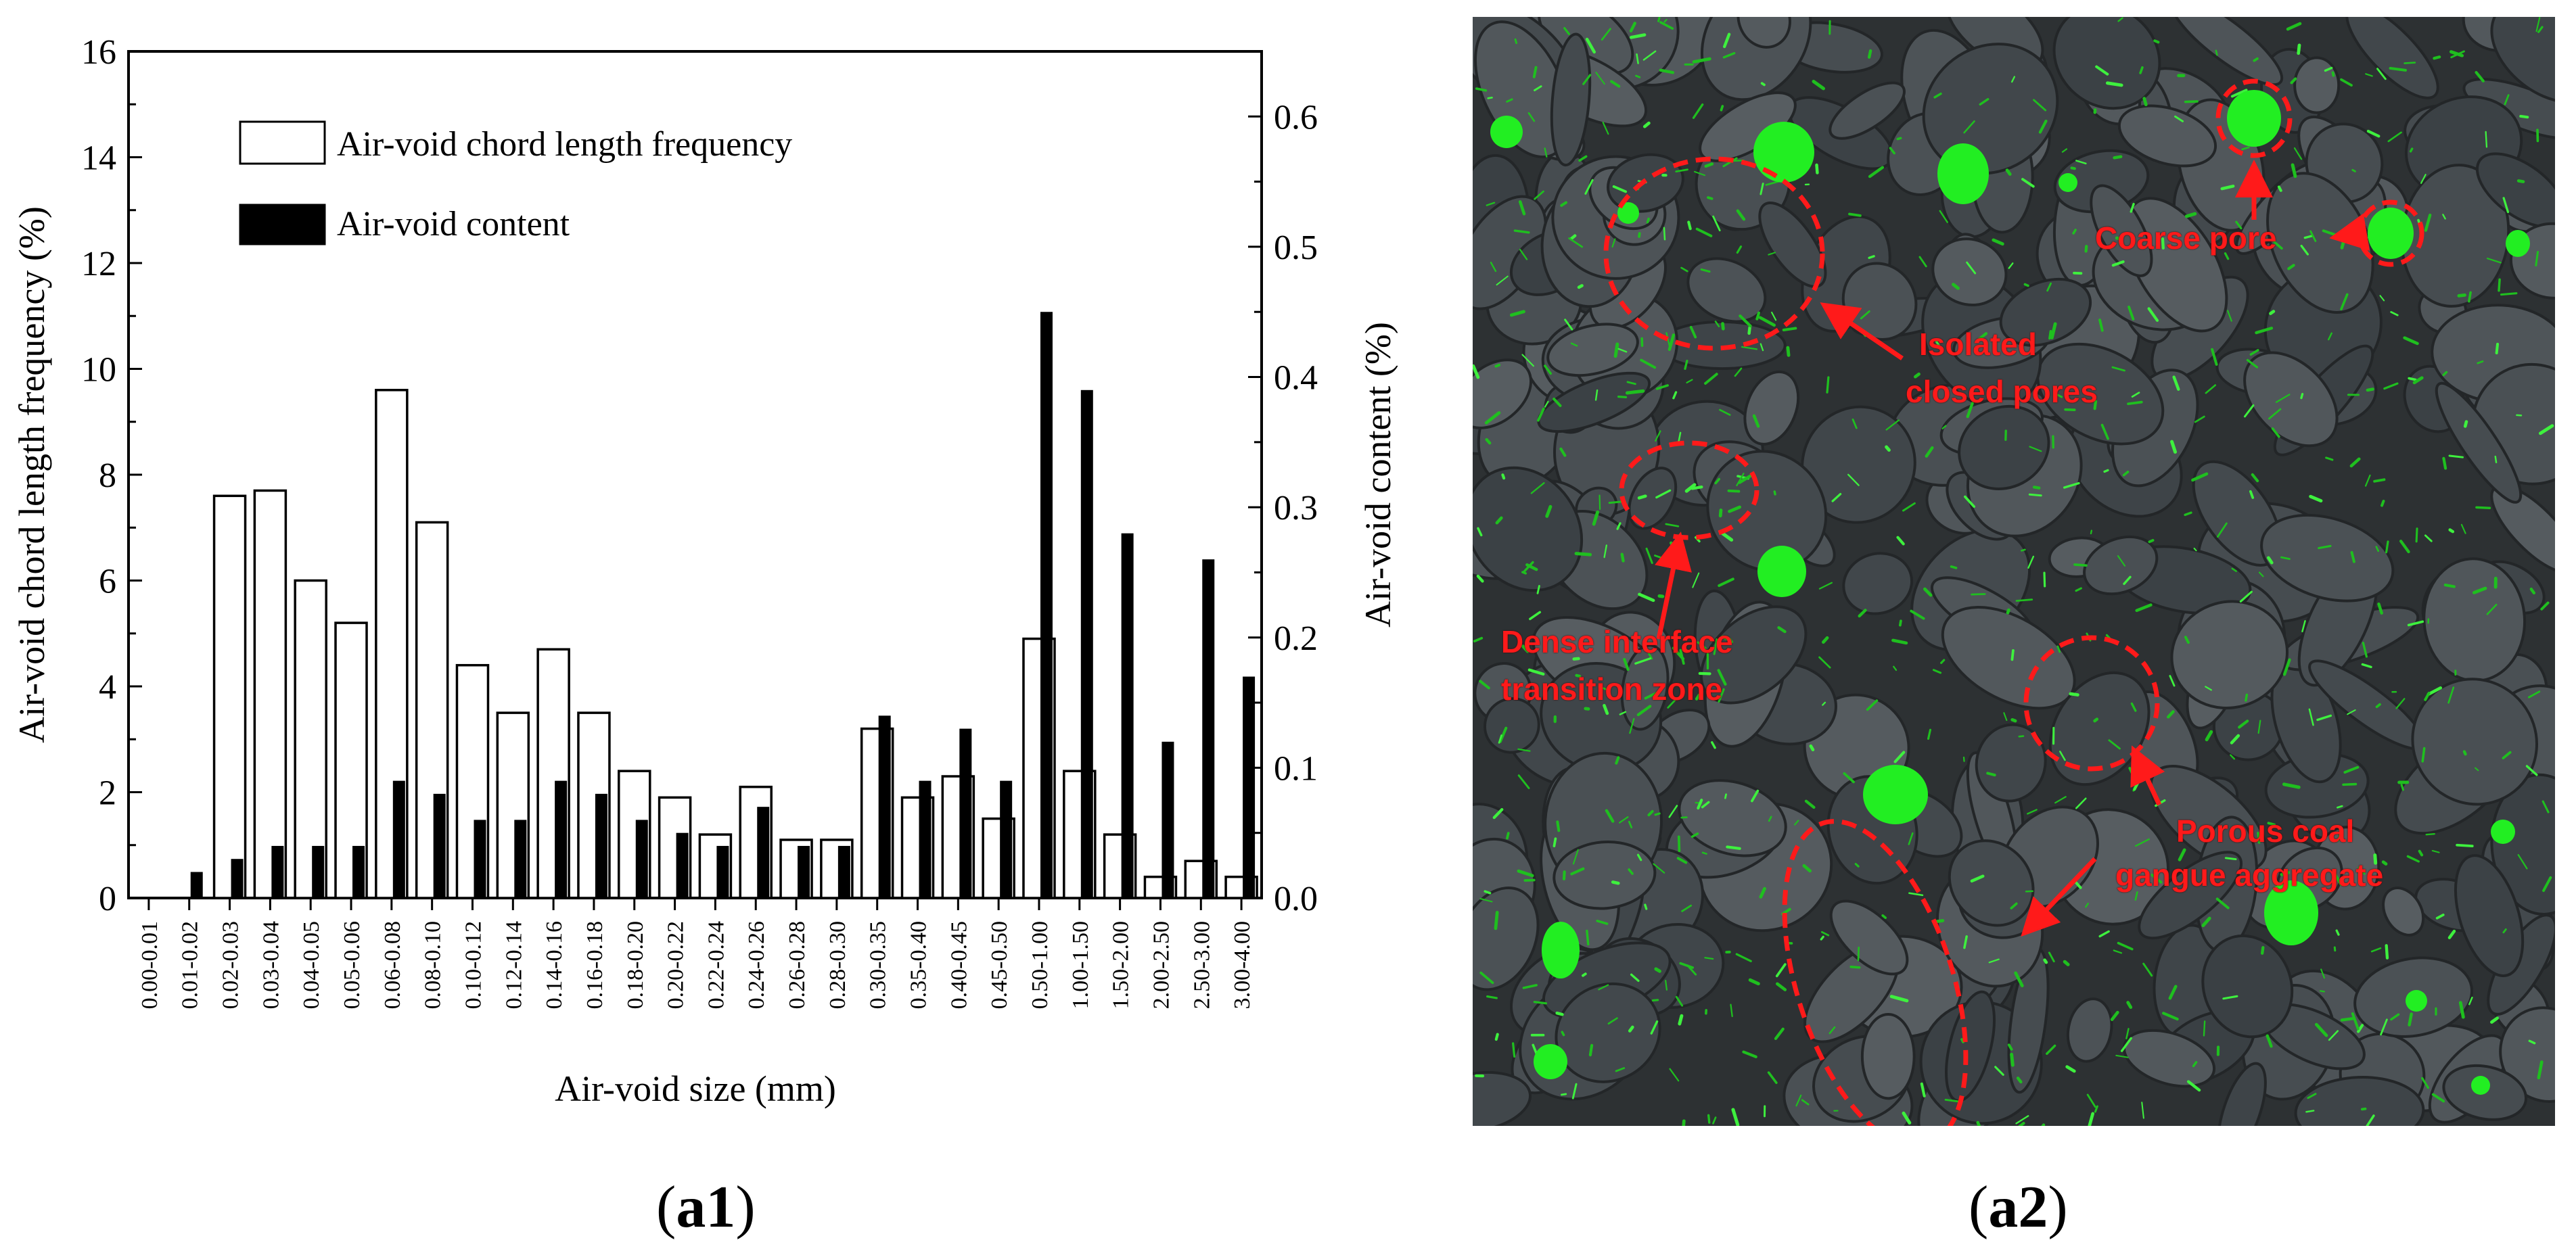 Image resolution: width=2576 pixels, height=1251 pixels. What do you see at coordinates (2265, 831) in the screenshot?
I see `annotation-porous-line1: Porous coal` at bounding box center [2265, 831].